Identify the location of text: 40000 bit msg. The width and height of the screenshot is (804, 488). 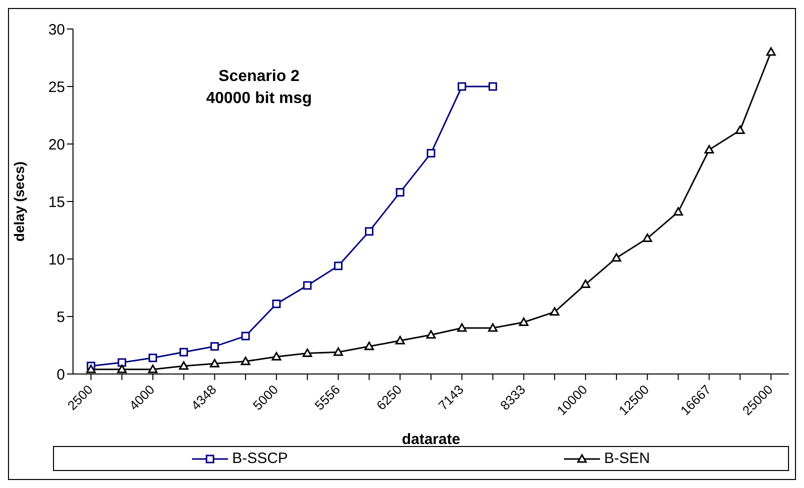
(259, 98).